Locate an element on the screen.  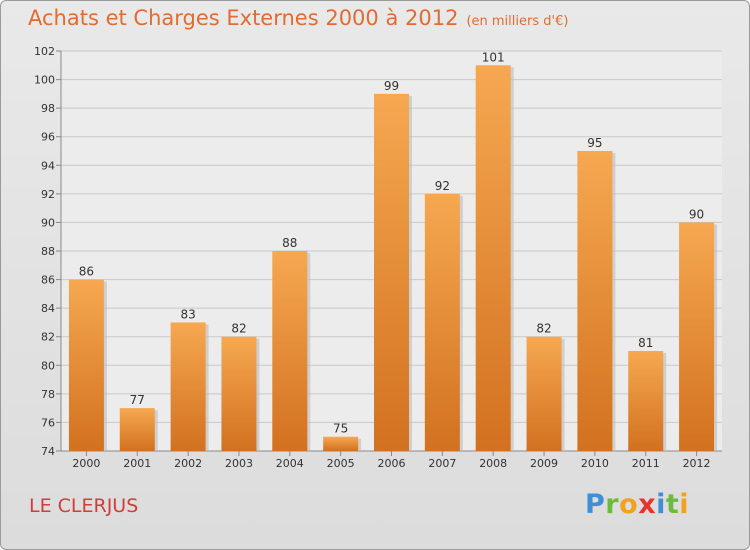
y-tick-label: 92 is located at coordinates (48, 194).